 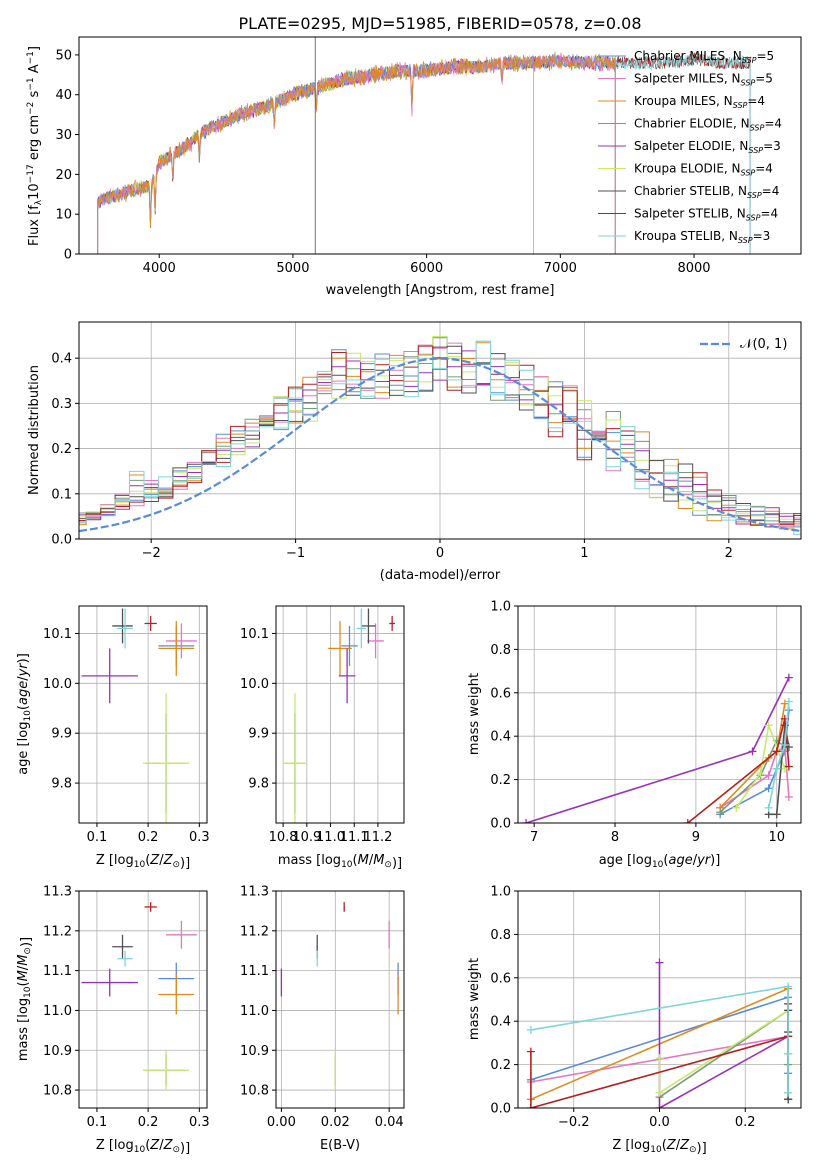 What do you see at coordinates (330, 837) in the screenshot?
I see `x-tick-label: 11.0` at bounding box center [330, 837].